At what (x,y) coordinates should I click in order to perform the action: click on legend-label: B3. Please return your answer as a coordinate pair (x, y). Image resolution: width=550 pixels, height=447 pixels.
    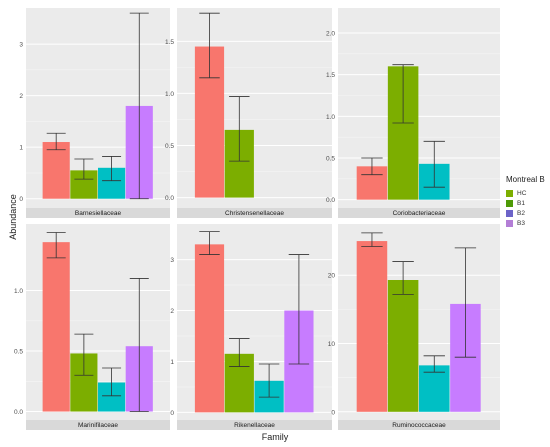
    Looking at the image, I should click on (521, 223).